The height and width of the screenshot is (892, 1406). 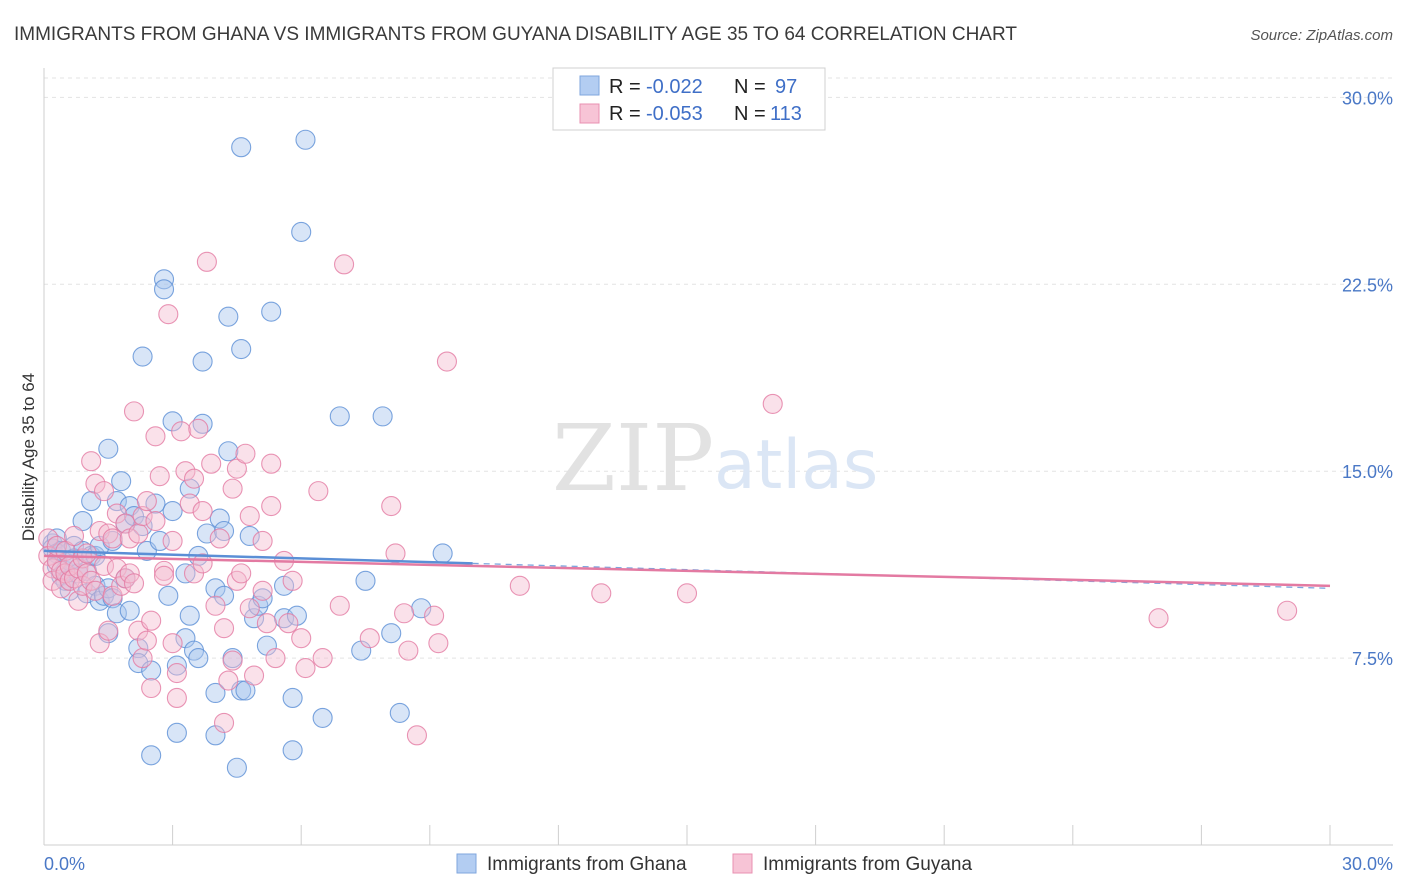 What do you see at coordinates (633, 458) in the screenshot?
I see `watermark-zip: ZIP` at bounding box center [633, 458].